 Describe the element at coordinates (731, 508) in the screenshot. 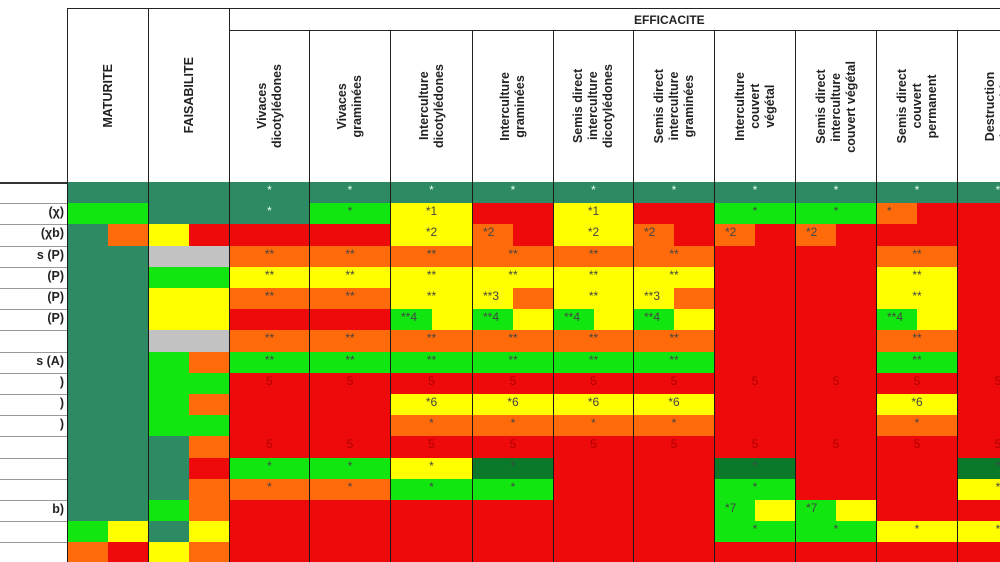

I see `cell-mark: *7` at that location.